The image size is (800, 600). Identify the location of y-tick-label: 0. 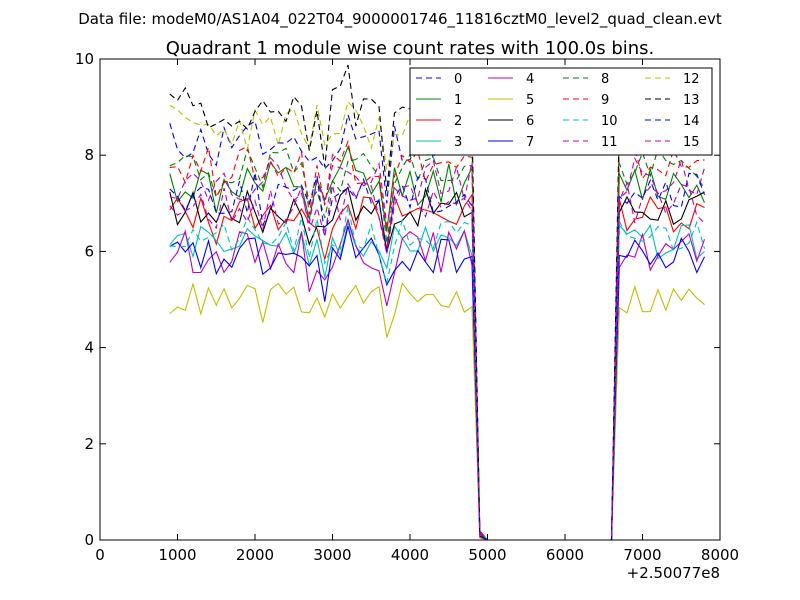
(89, 540).